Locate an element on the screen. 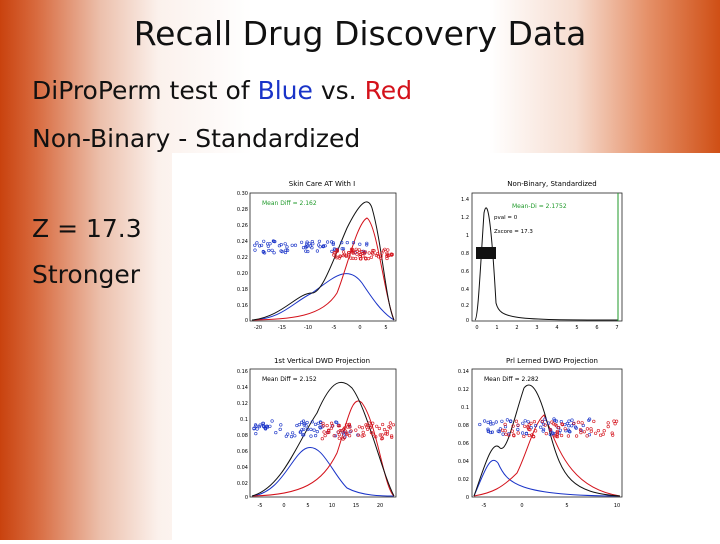  svg-text: -15 is located at coordinates (282, 328).